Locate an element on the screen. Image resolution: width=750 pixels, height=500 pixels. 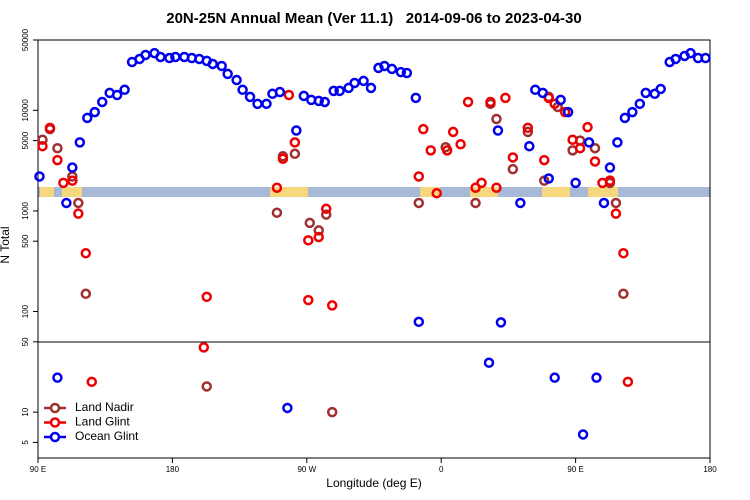
land-ocean-strip is located at coordinates (374, 192).